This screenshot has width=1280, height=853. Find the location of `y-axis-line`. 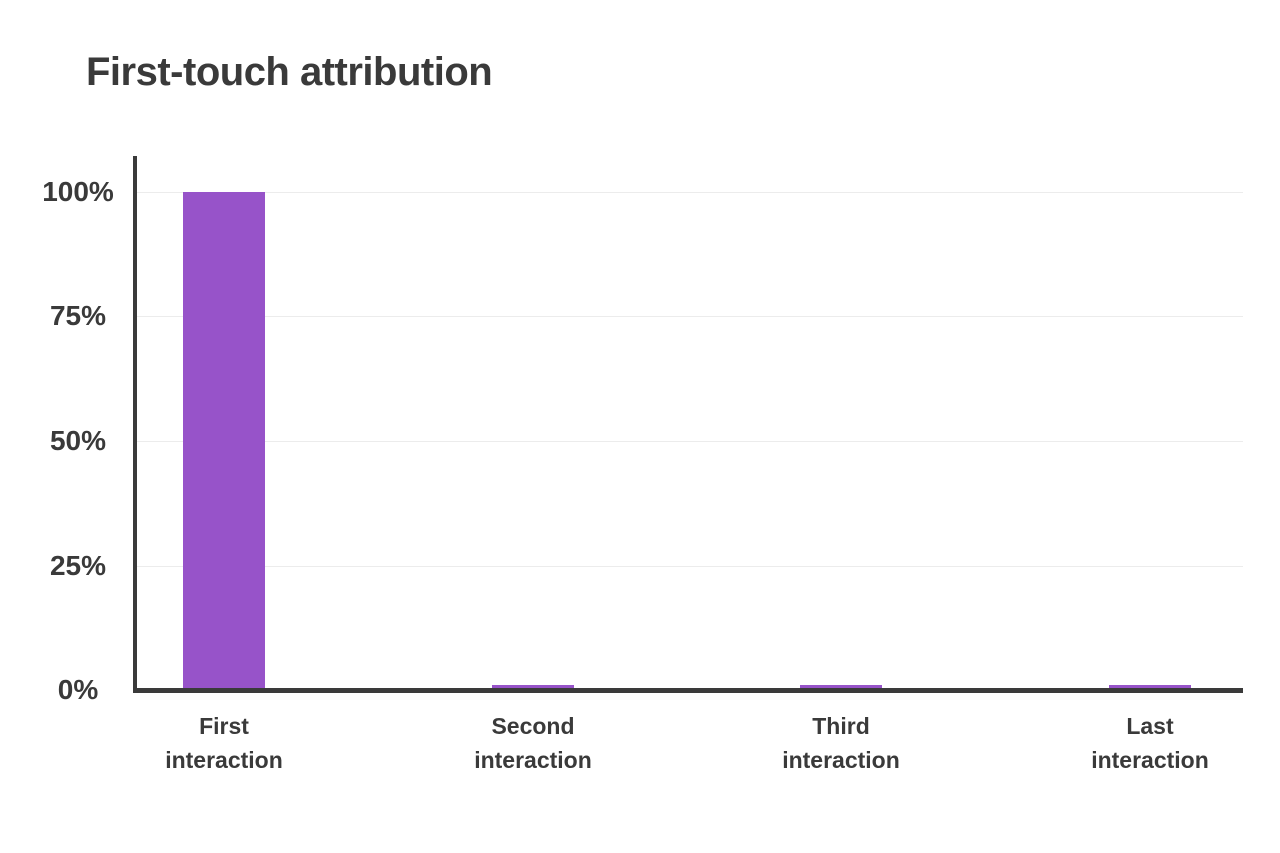

y-axis-line is located at coordinates (135, 424).